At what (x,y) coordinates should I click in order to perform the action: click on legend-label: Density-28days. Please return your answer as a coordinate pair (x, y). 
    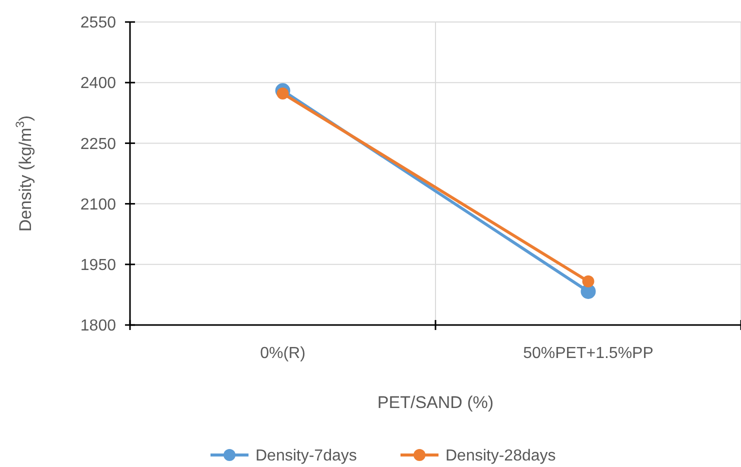
    Looking at the image, I should click on (501, 456).